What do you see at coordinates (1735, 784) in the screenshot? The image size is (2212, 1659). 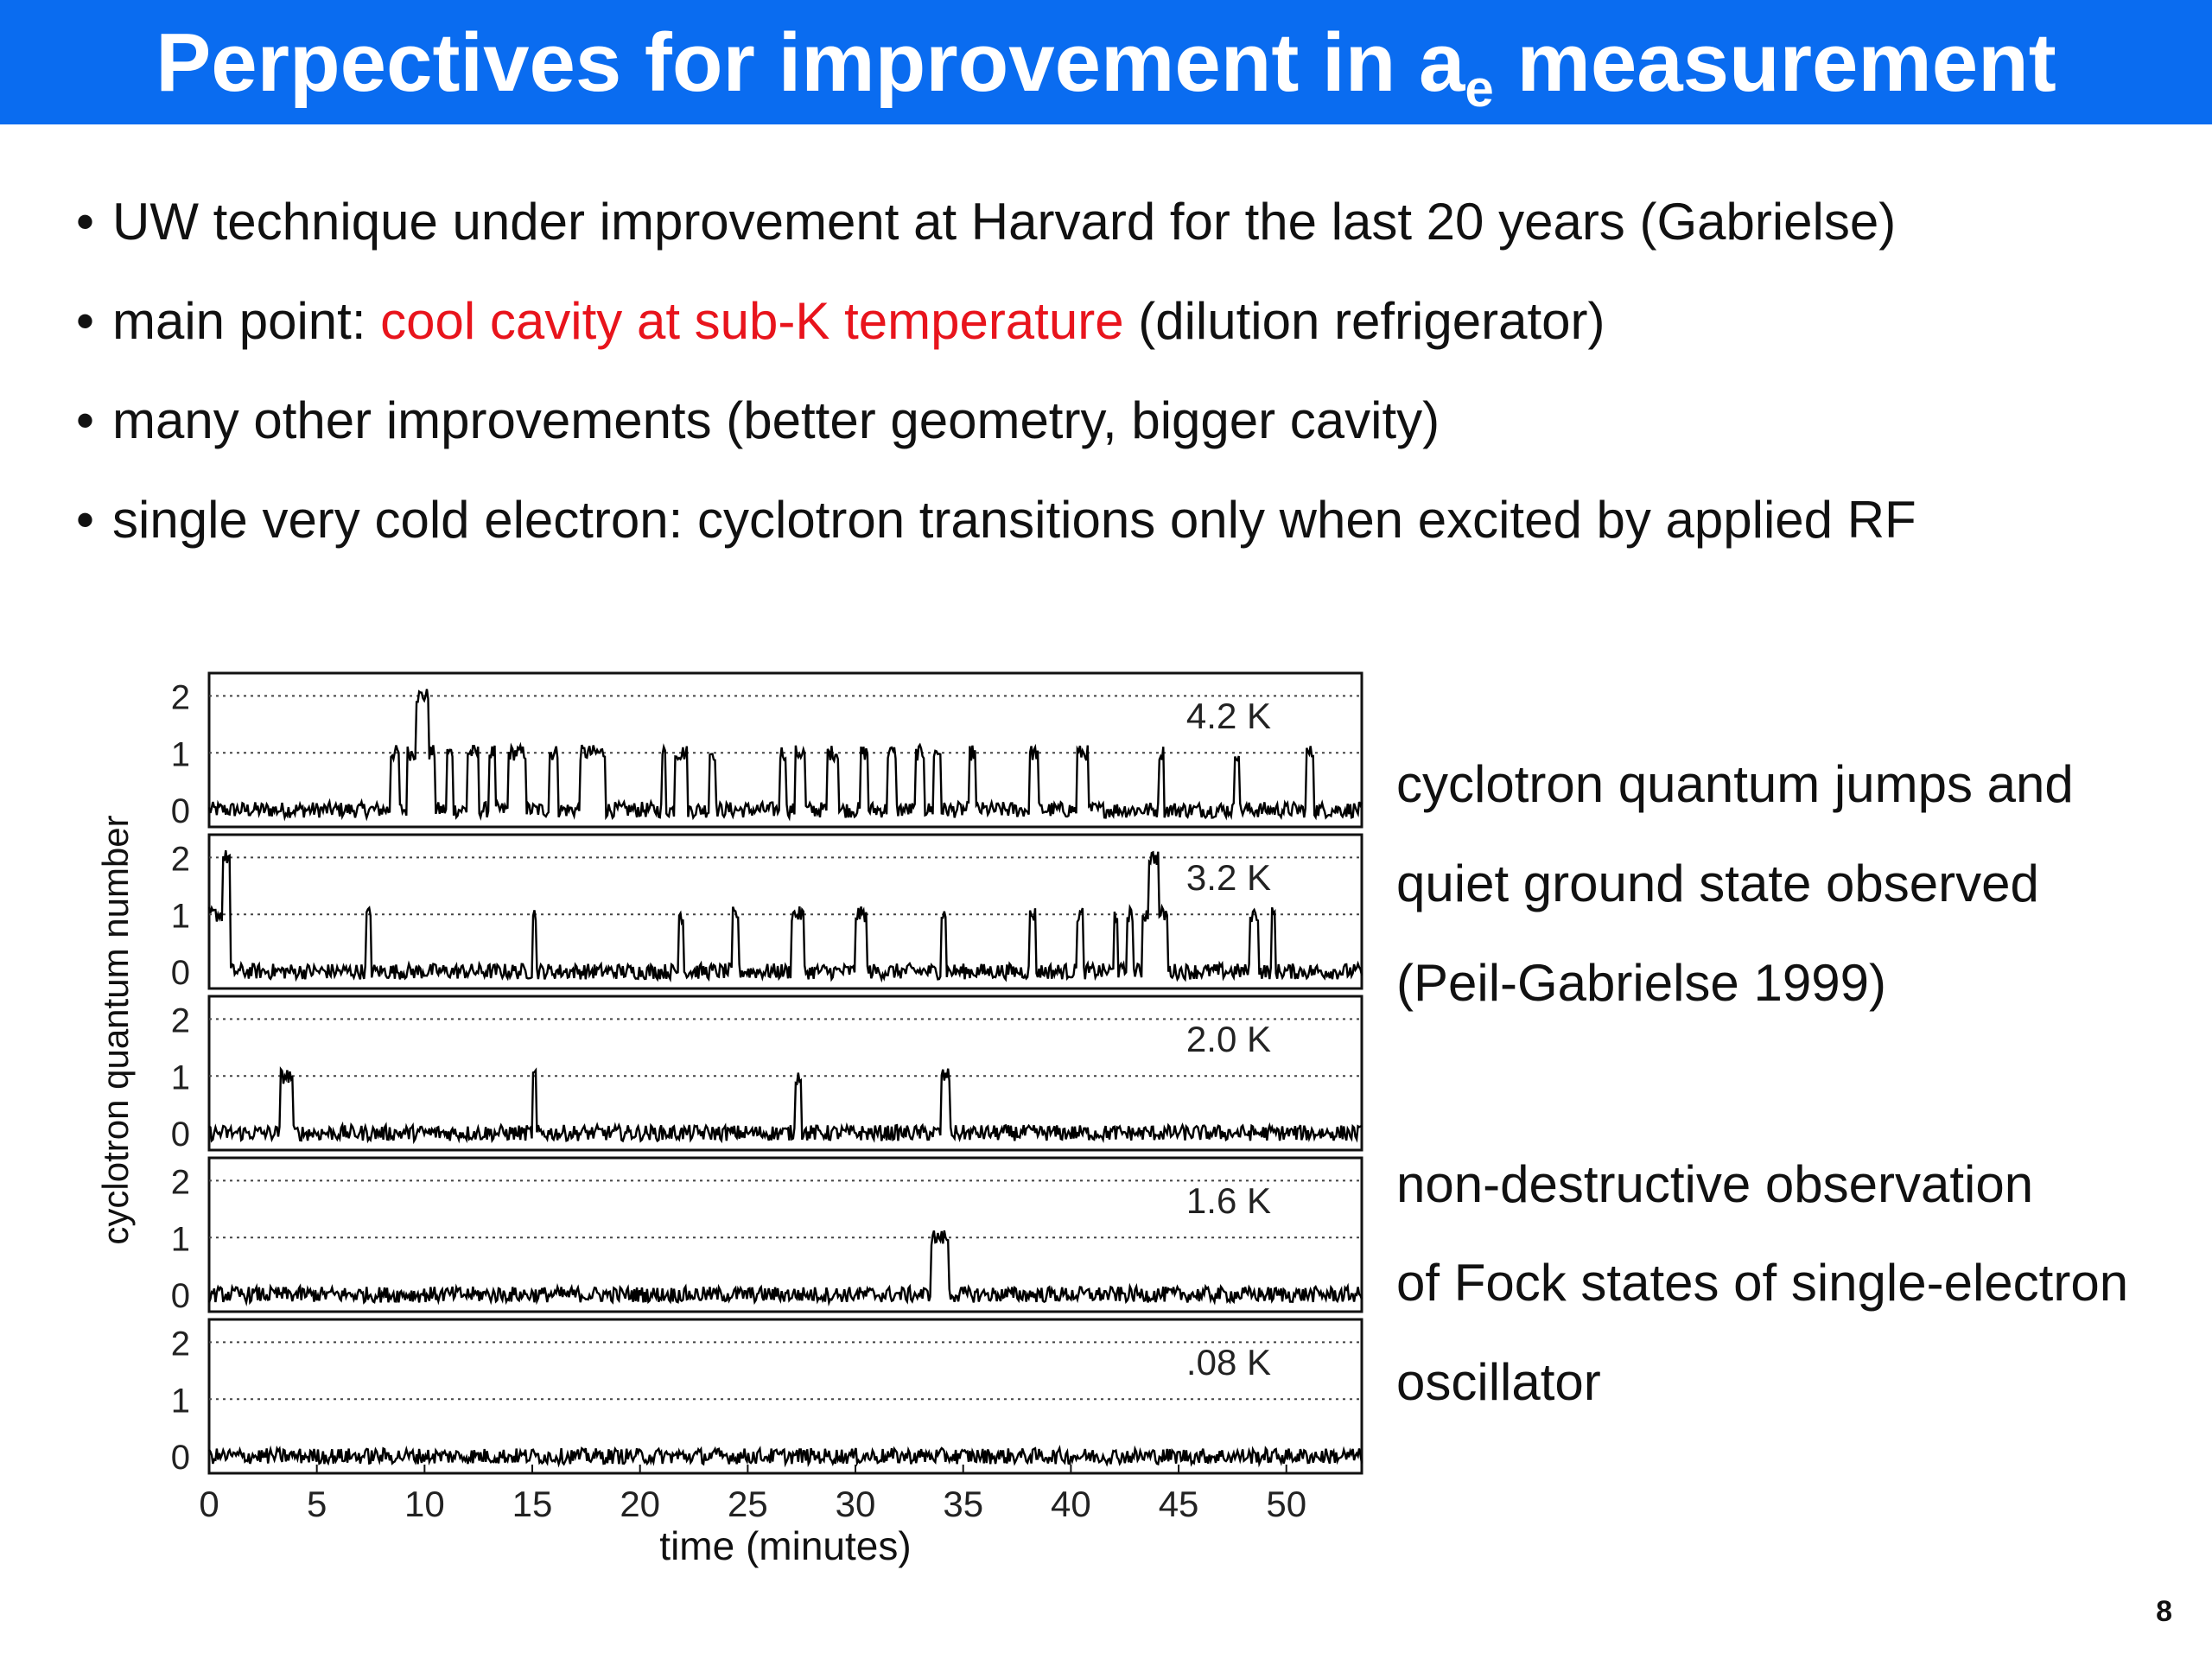 I see `caption-line: cyclotron quantum jumps and` at bounding box center [1735, 784].